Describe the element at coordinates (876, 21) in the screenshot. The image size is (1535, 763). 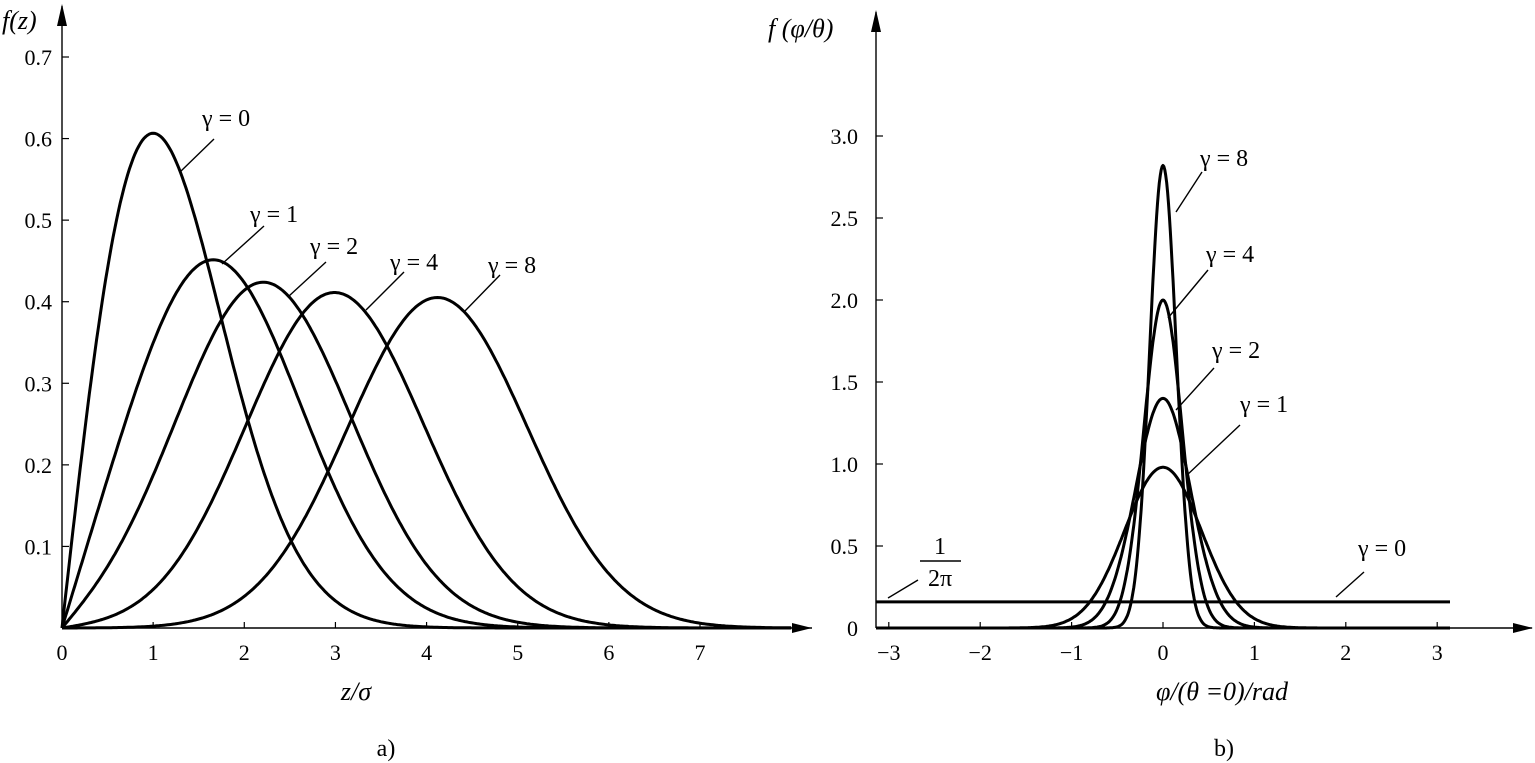
I see `panel-b-y-axis-arrow` at that location.